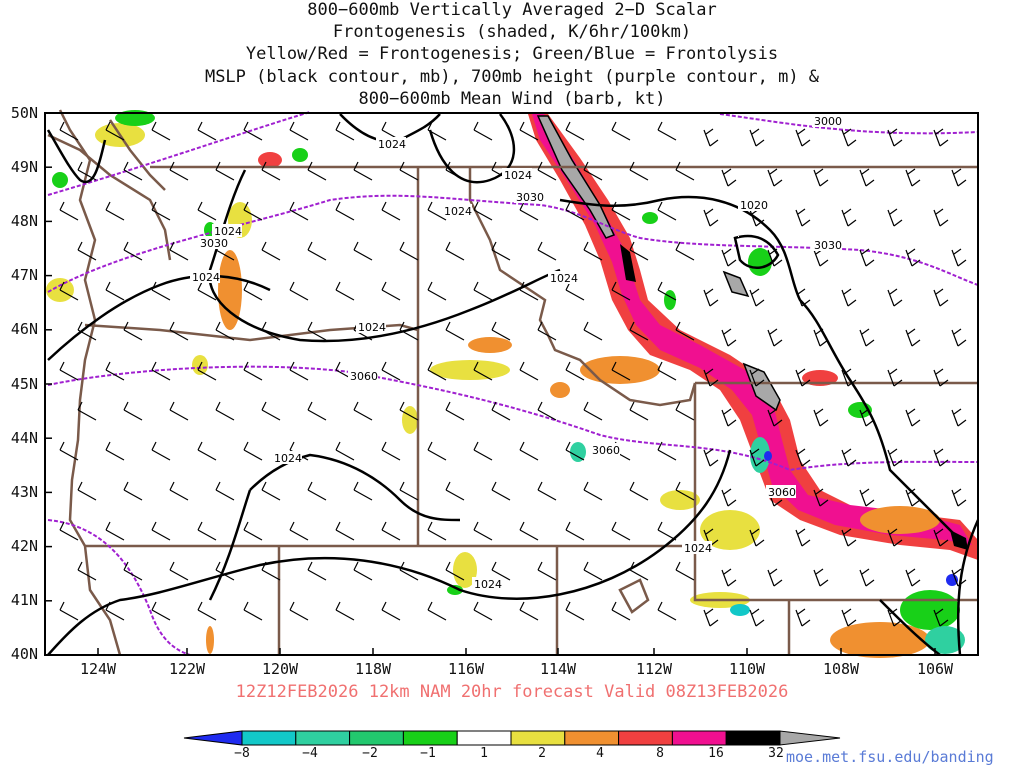 This screenshot has width=1024, height=768. I want to click on colorbar-label: 16, so click(716, 753).